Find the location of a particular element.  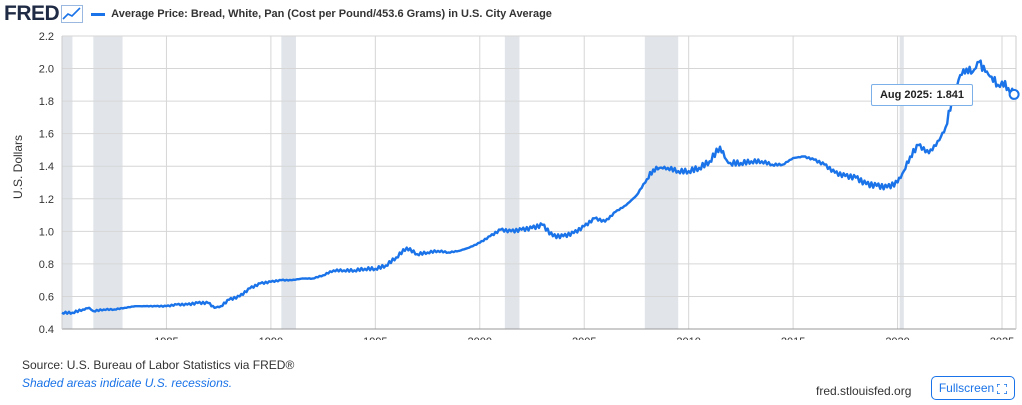

value-tooltip: Aug 2025: 1.841 is located at coordinates (922, 95).